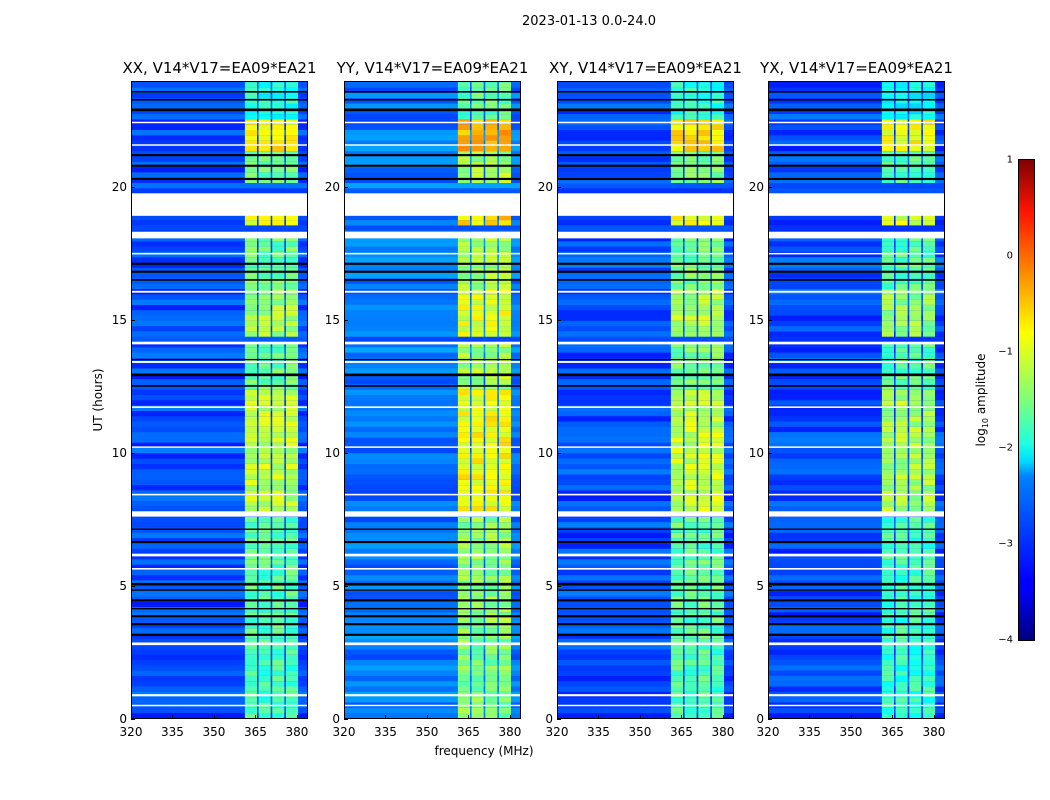 This screenshot has height=800, width=1050. I want to click on y-tick, so click(346, 321).